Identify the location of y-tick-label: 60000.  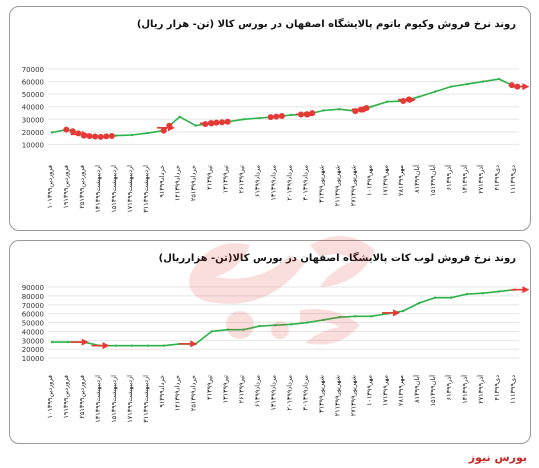
(33, 315).